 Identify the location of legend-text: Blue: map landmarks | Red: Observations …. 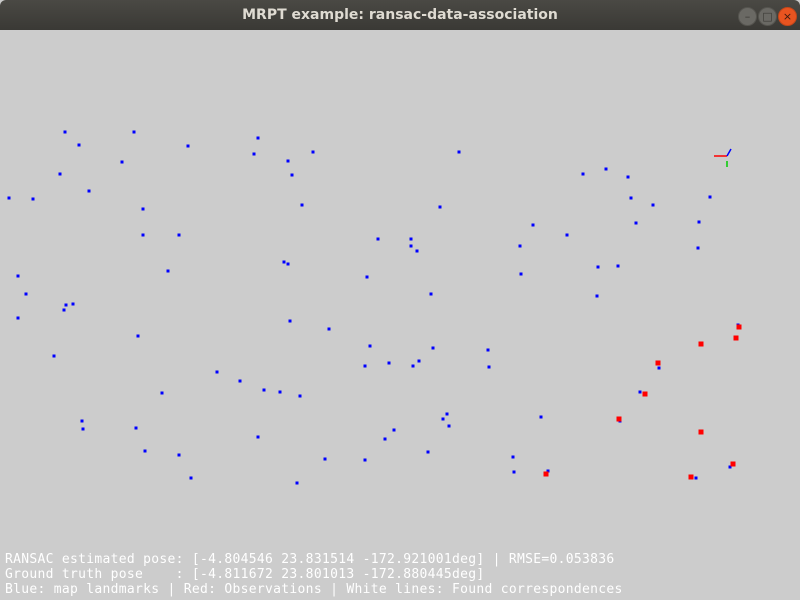
(314, 589).